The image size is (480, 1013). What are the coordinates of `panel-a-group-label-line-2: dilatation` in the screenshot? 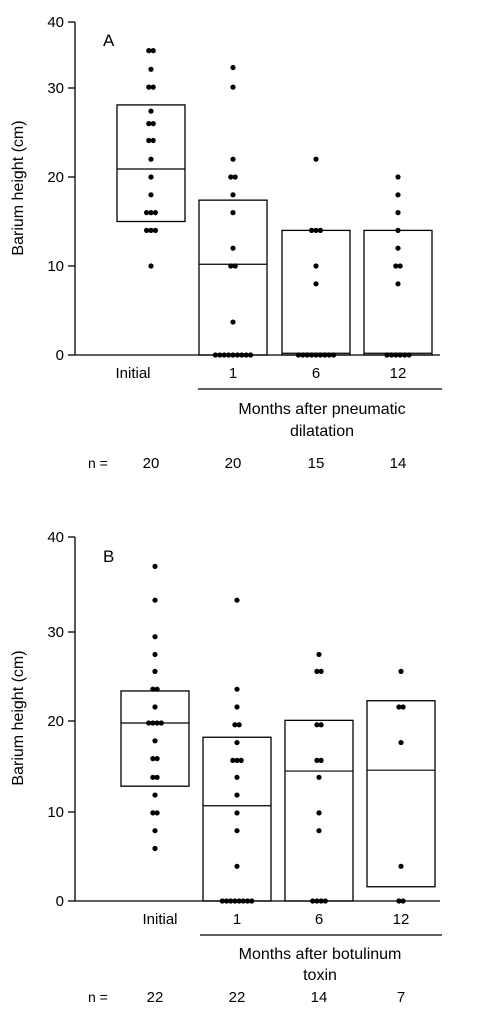 It's located at (322, 431).